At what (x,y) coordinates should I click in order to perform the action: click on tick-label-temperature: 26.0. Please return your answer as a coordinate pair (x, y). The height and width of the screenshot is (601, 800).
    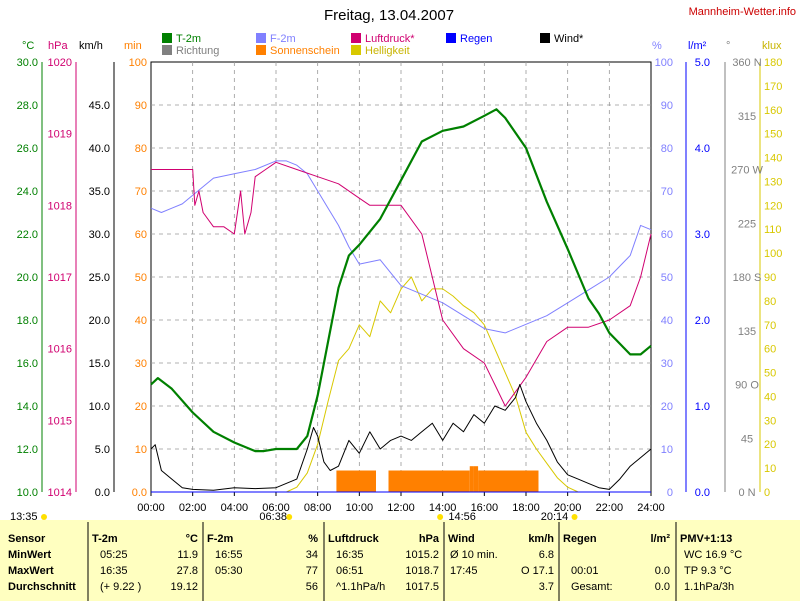
    Looking at the image, I should click on (27, 149).